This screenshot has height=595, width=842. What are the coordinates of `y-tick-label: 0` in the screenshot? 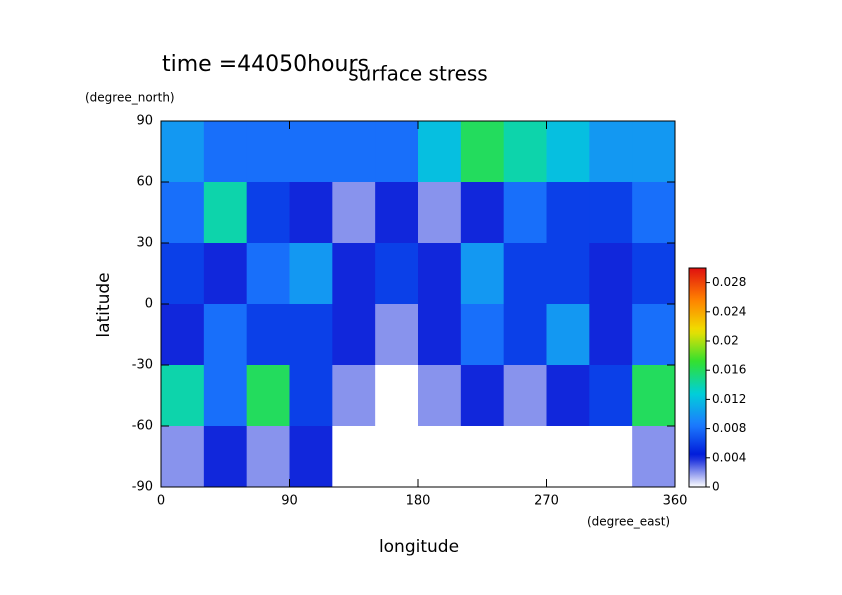 It's located at (149, 304).